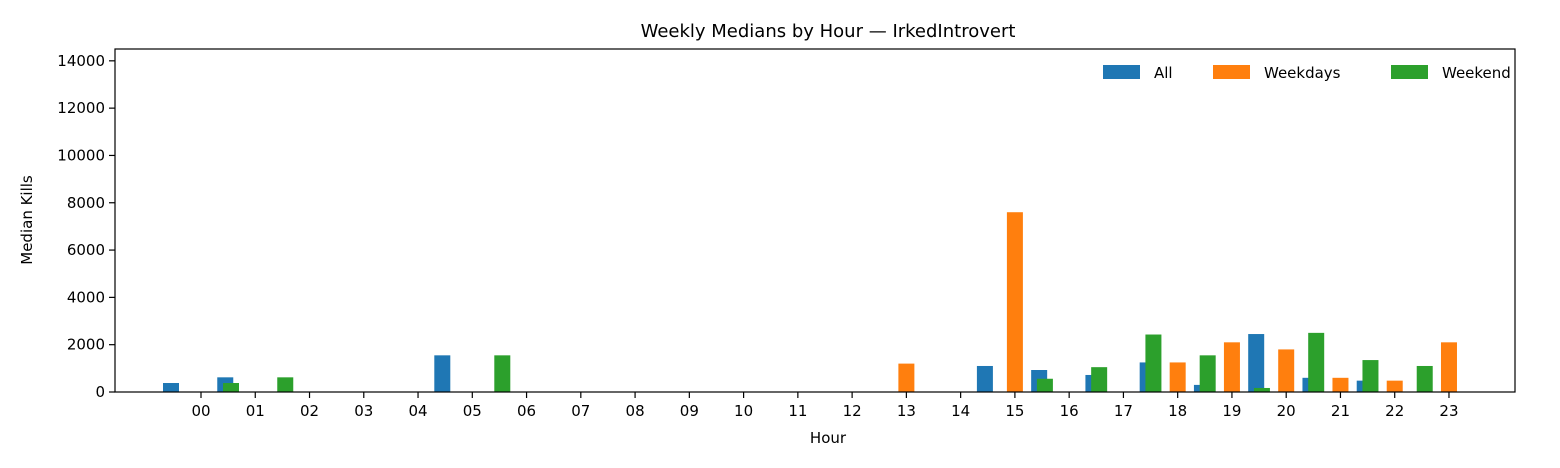 The width and height of the screenshot is (1560, 468). I want to click on x-tick-label: 11, so click(797, 411).